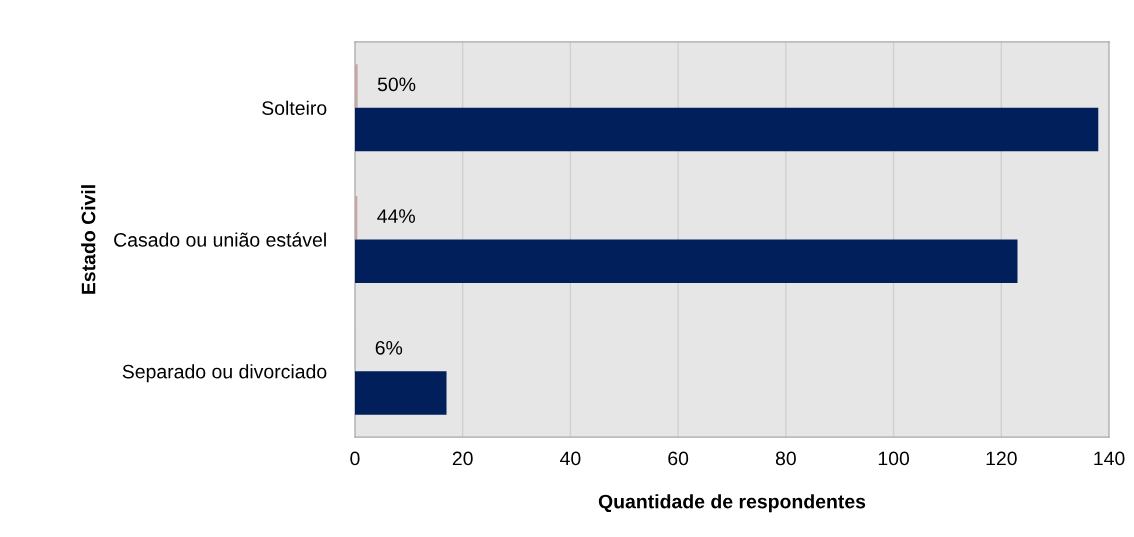 This screenshot has height=537, width=1134. What do you see at coordinates (396, 84) in the screenshot?
I see `data-label: 50%` at bounding box center [396, 84].